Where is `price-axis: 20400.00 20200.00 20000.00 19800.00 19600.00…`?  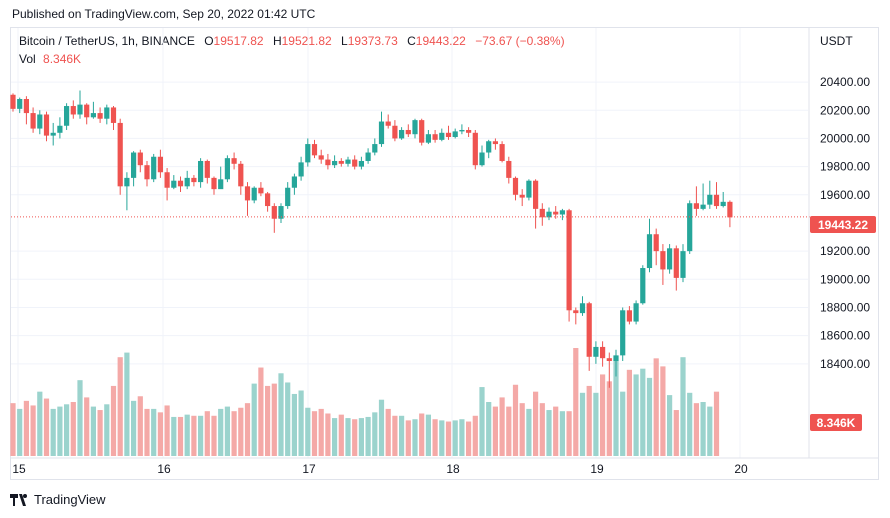 price-axis: 20400.00 20200.00 20000.00 19800.00 19600.00… is located at coordinates (839, 243).